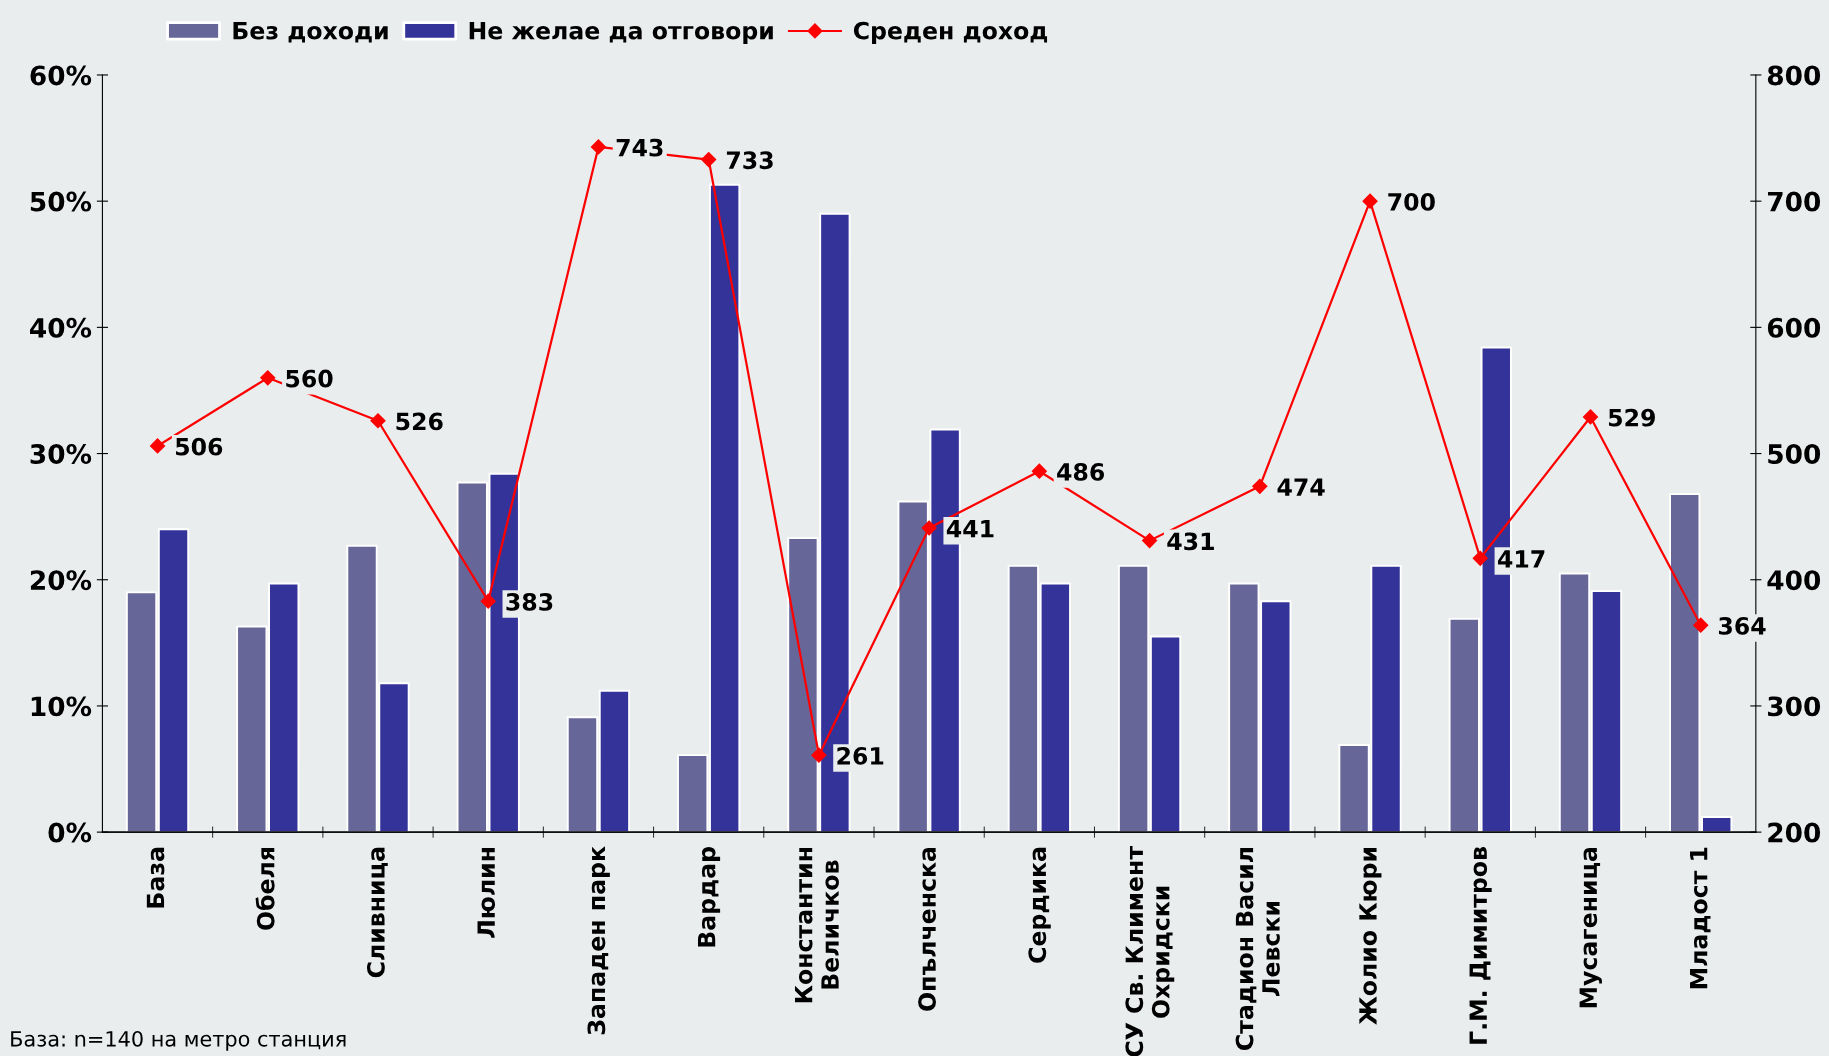  I want to click on y-tick-label: 0%, so click(70, 832).